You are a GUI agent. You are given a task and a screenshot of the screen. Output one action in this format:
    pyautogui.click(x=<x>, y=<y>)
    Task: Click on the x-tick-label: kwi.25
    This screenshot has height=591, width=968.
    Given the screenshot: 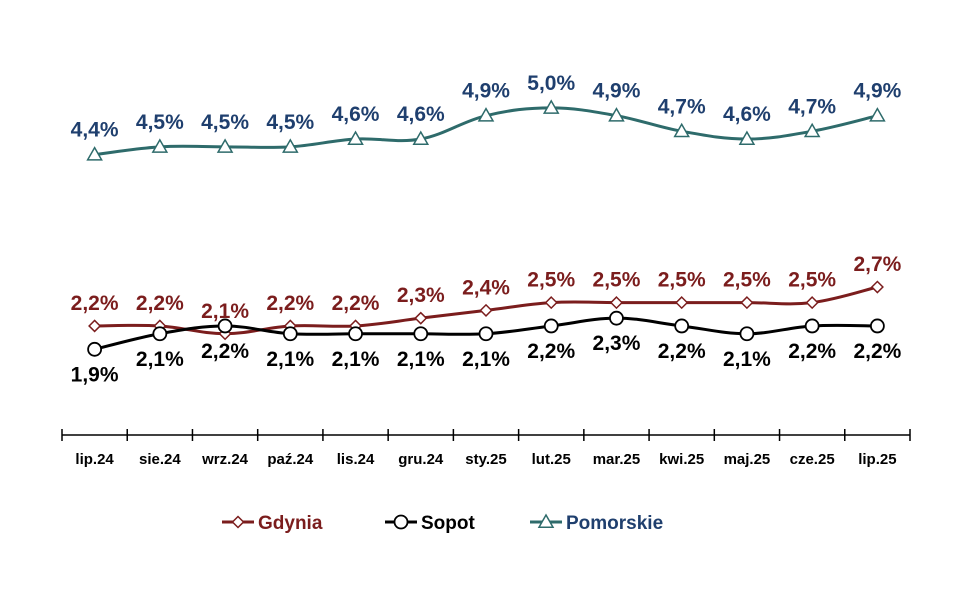 What is the action you would take?
    pyautogui.click(x=681, y=459)
    